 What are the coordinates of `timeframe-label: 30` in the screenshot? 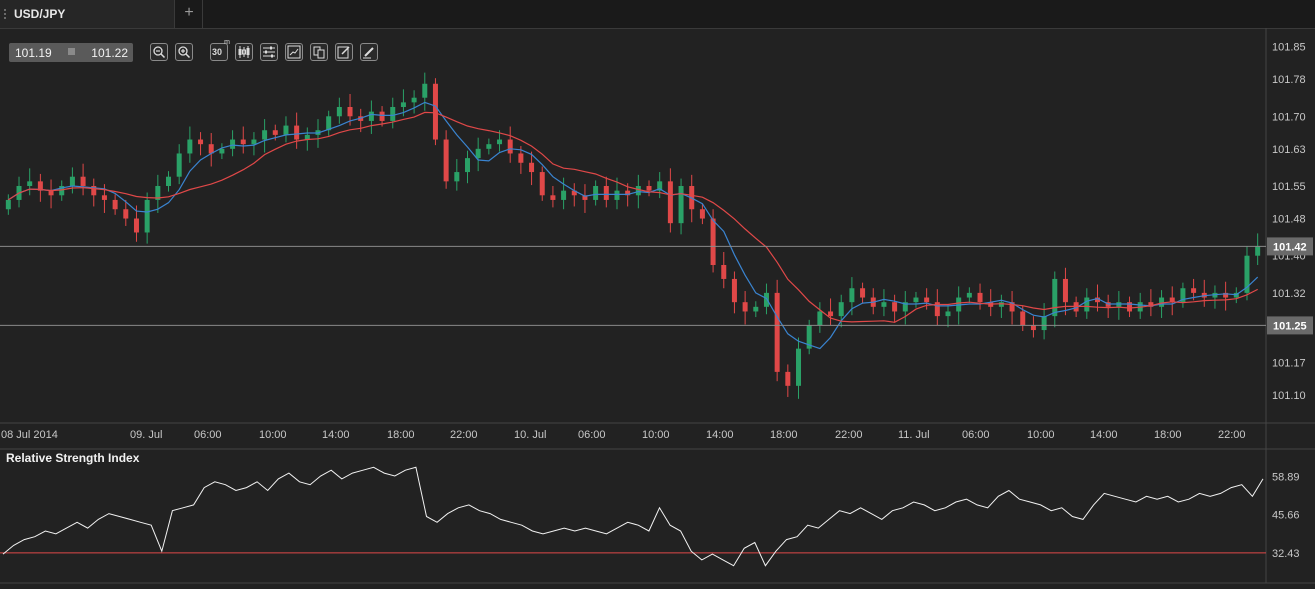 It's located at (217, 52).